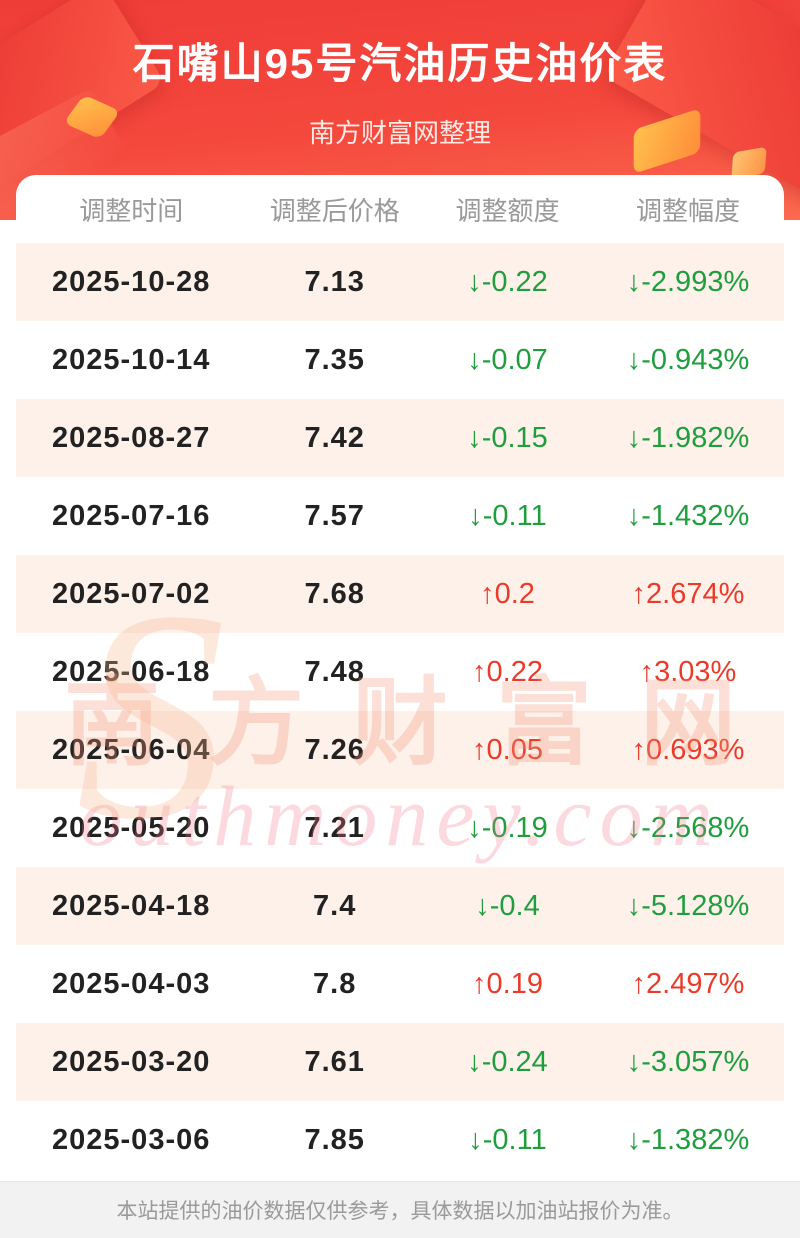  Describe the element at coordinates (334, 437) in the screenshot. I see `cell-price: 7.42` at that location.